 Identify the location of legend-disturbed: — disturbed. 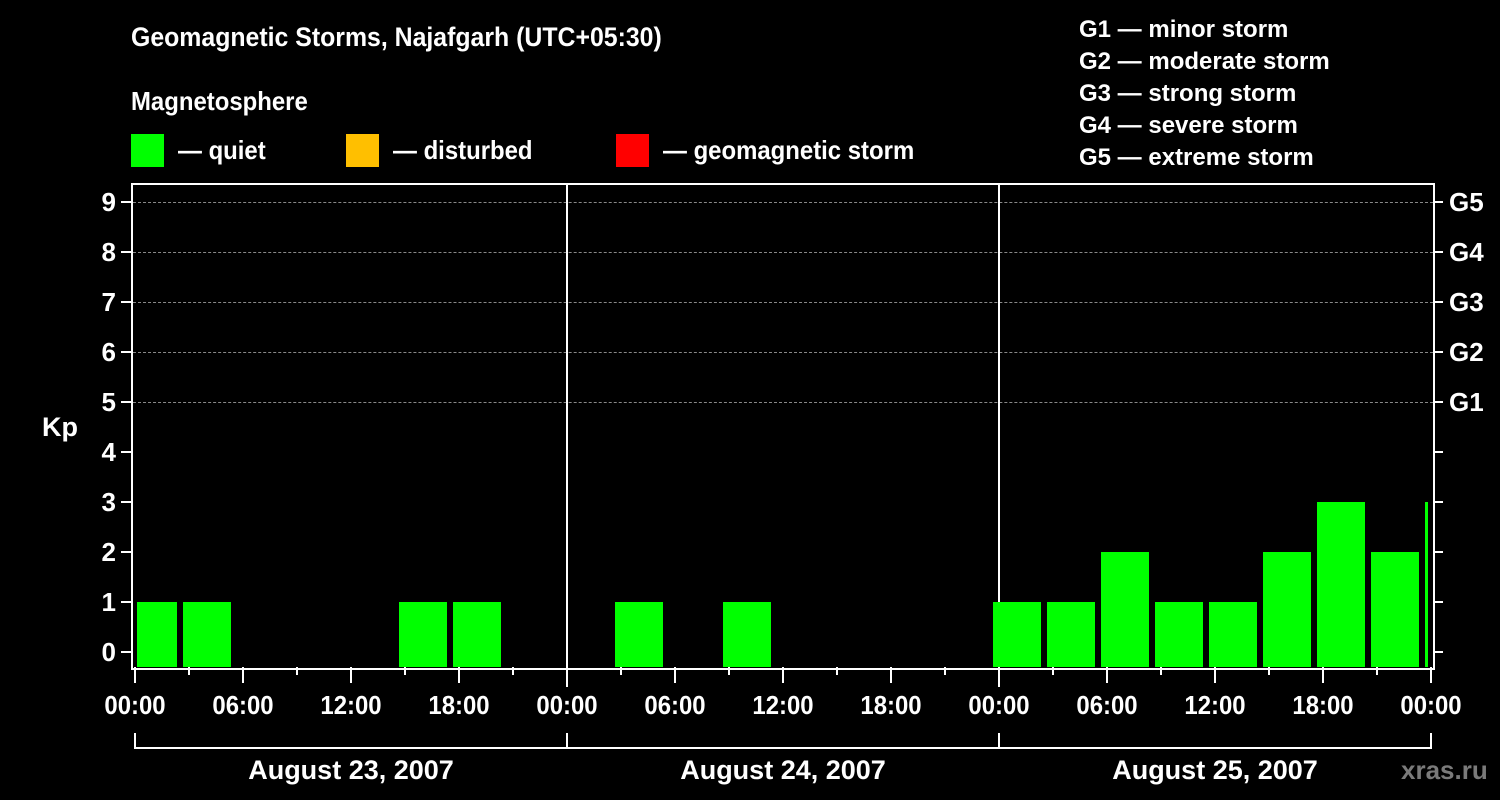
(445, 150).